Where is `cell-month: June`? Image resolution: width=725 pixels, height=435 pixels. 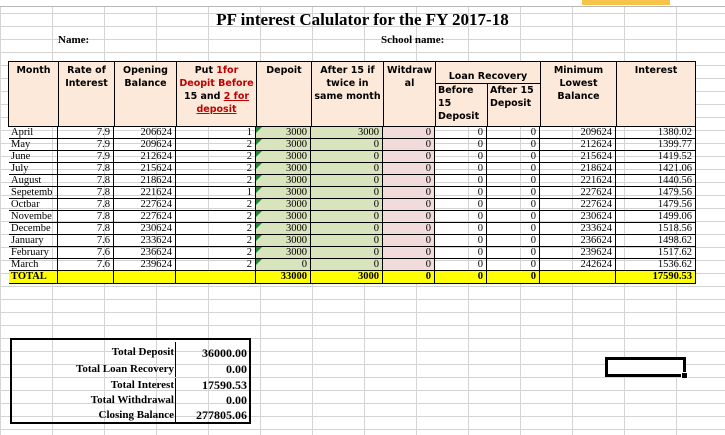 cell-month: June is located at coordinates (33, 157).